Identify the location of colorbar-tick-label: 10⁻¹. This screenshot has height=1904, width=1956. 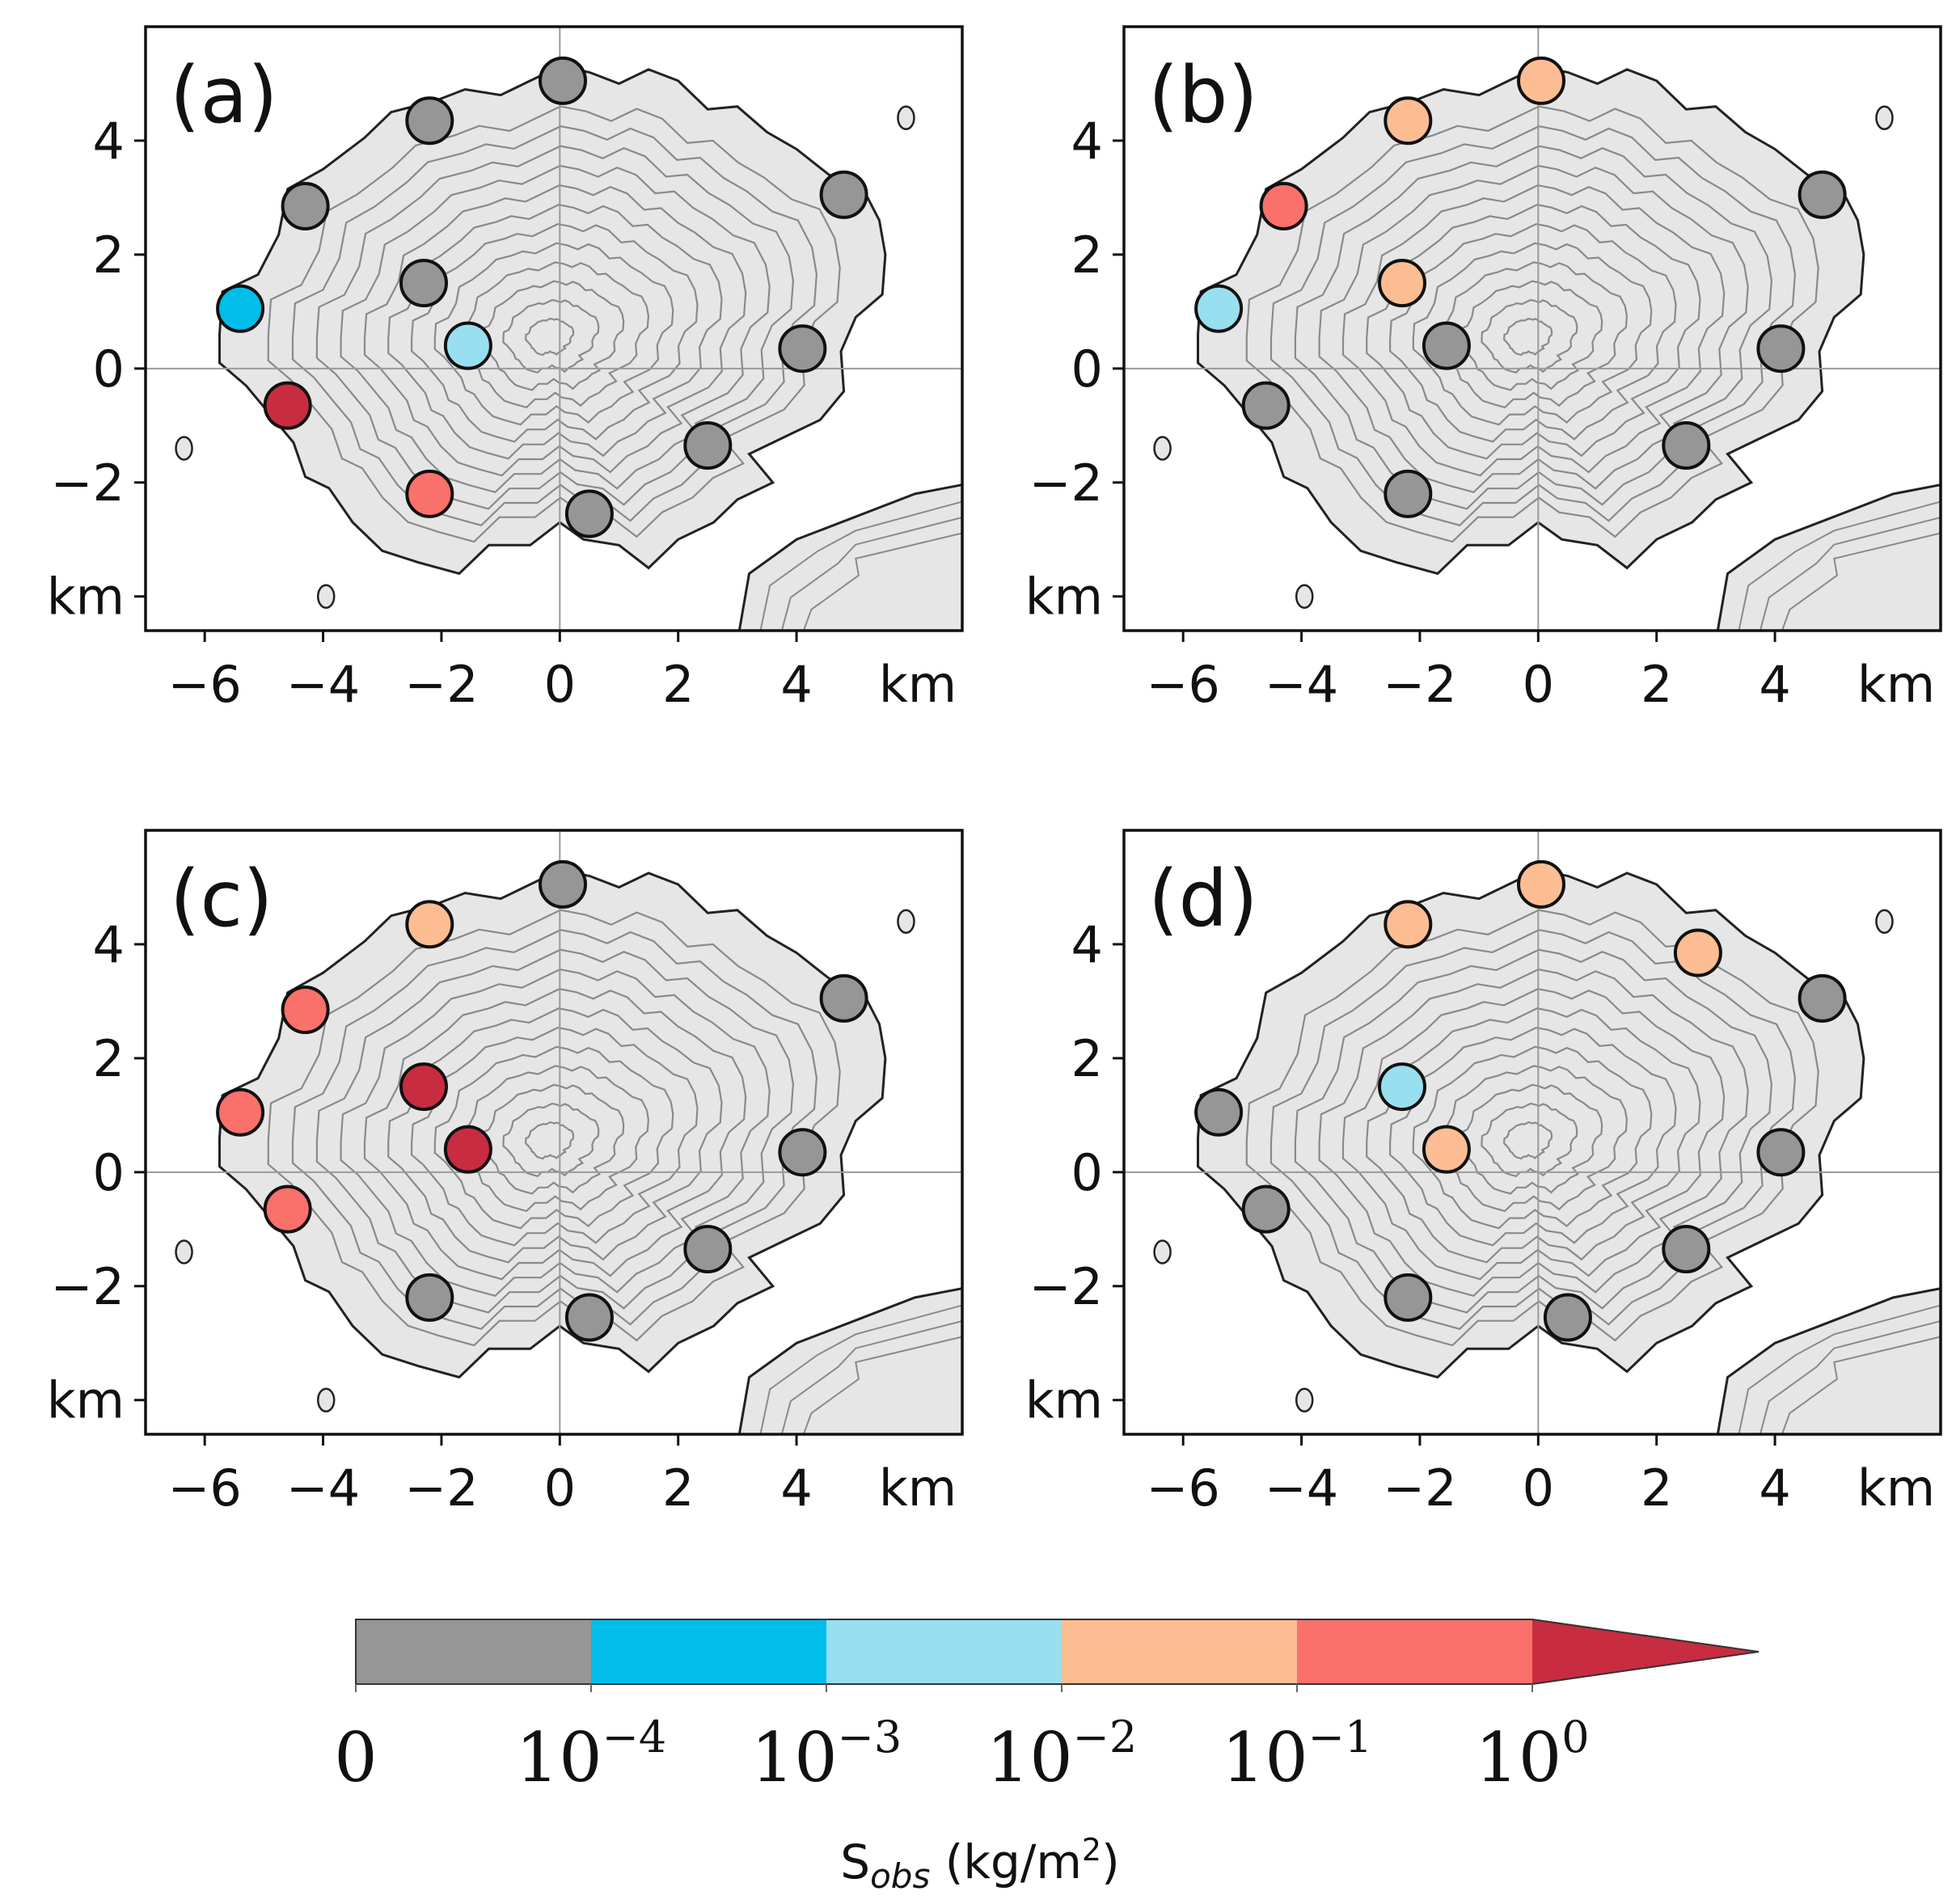
(1297, 1755).